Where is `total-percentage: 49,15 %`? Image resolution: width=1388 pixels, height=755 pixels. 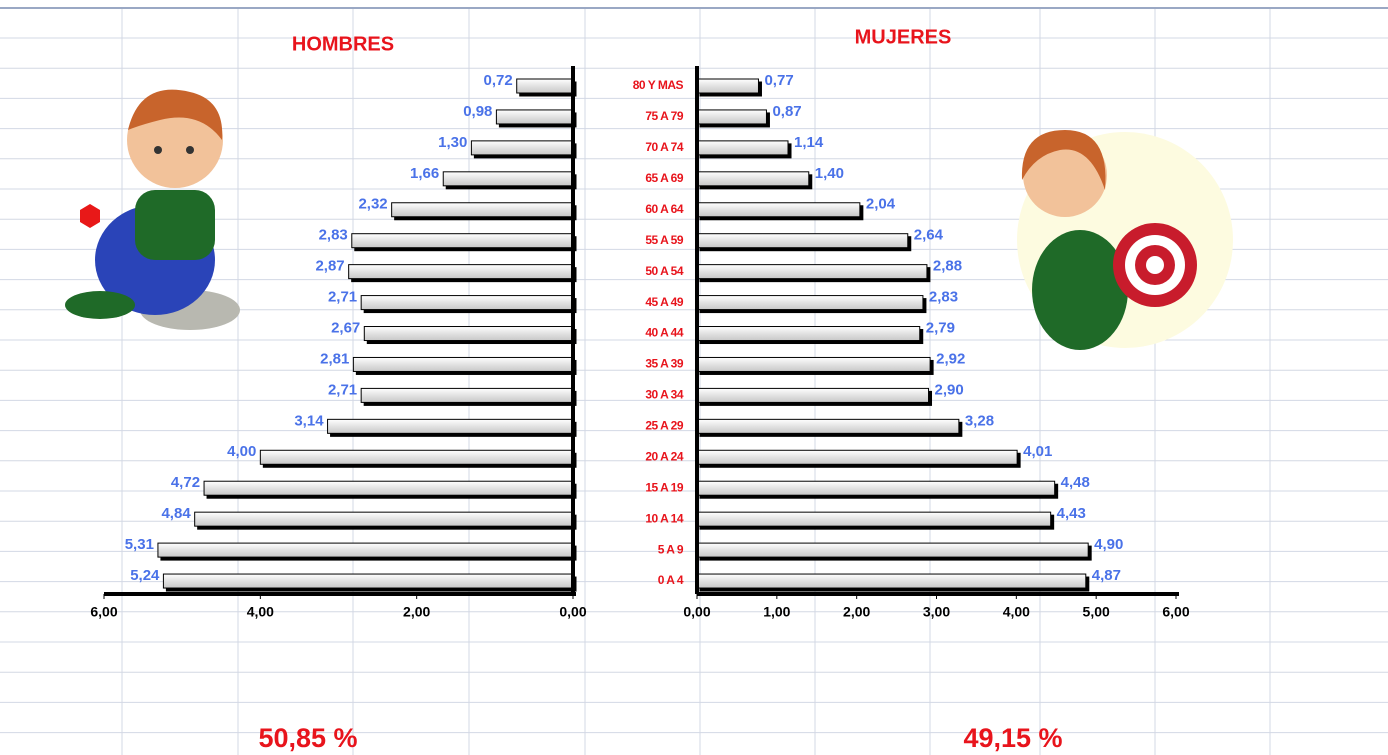 total-percentage: 49,15 % is located at coordinates (1012, 738).